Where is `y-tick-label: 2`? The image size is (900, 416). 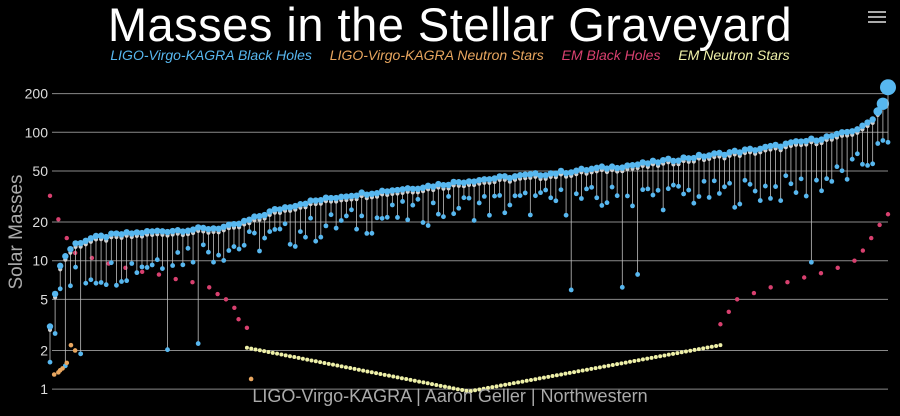
y-tick-label: 2 is located at coordinates (44, 350).